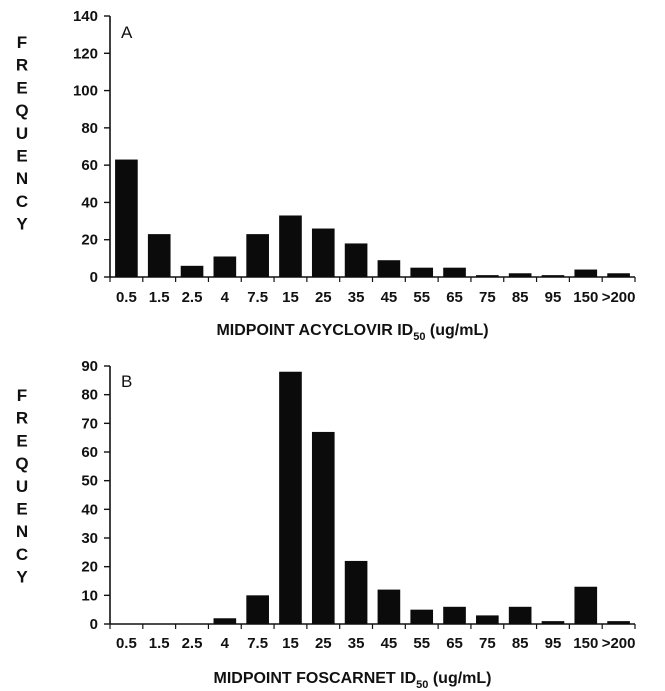 The height and width of the screenshot is (691, 665). What do you see at coordinates (85, 91) in the screenshot?
I see `panel-a-y-tick-label: 100` at bounding box center [85, 91].